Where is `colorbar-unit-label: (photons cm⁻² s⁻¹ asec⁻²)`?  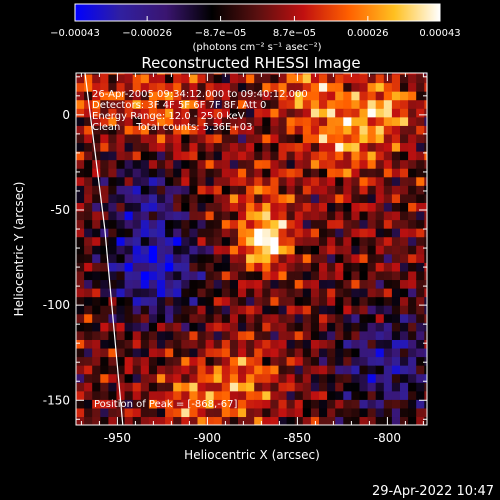 colorbar-unit-label: (photons cm⁻² s⁻¹ asec⁻²) is located at coordinates (256, 47).